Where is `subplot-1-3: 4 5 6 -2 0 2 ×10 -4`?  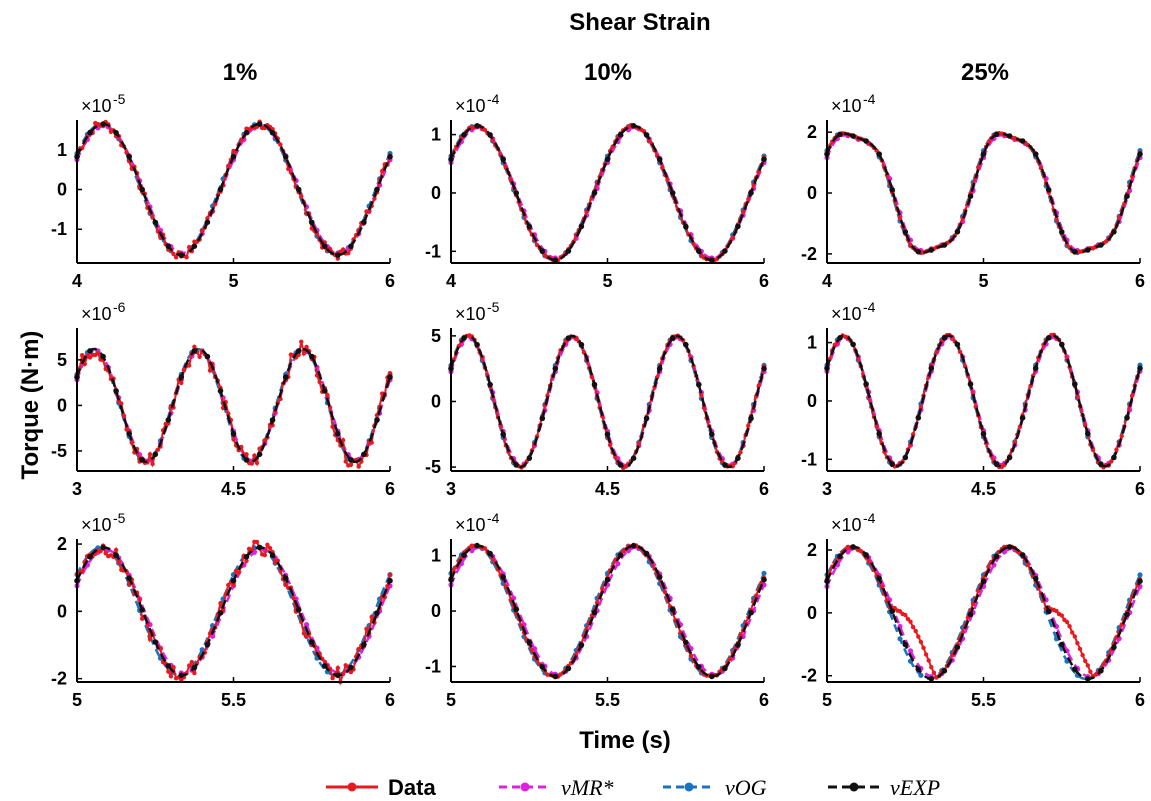
subplot-1-3: 4 5 6 -2 0 2 ×10 -4 is located at coordinates (973, 191).